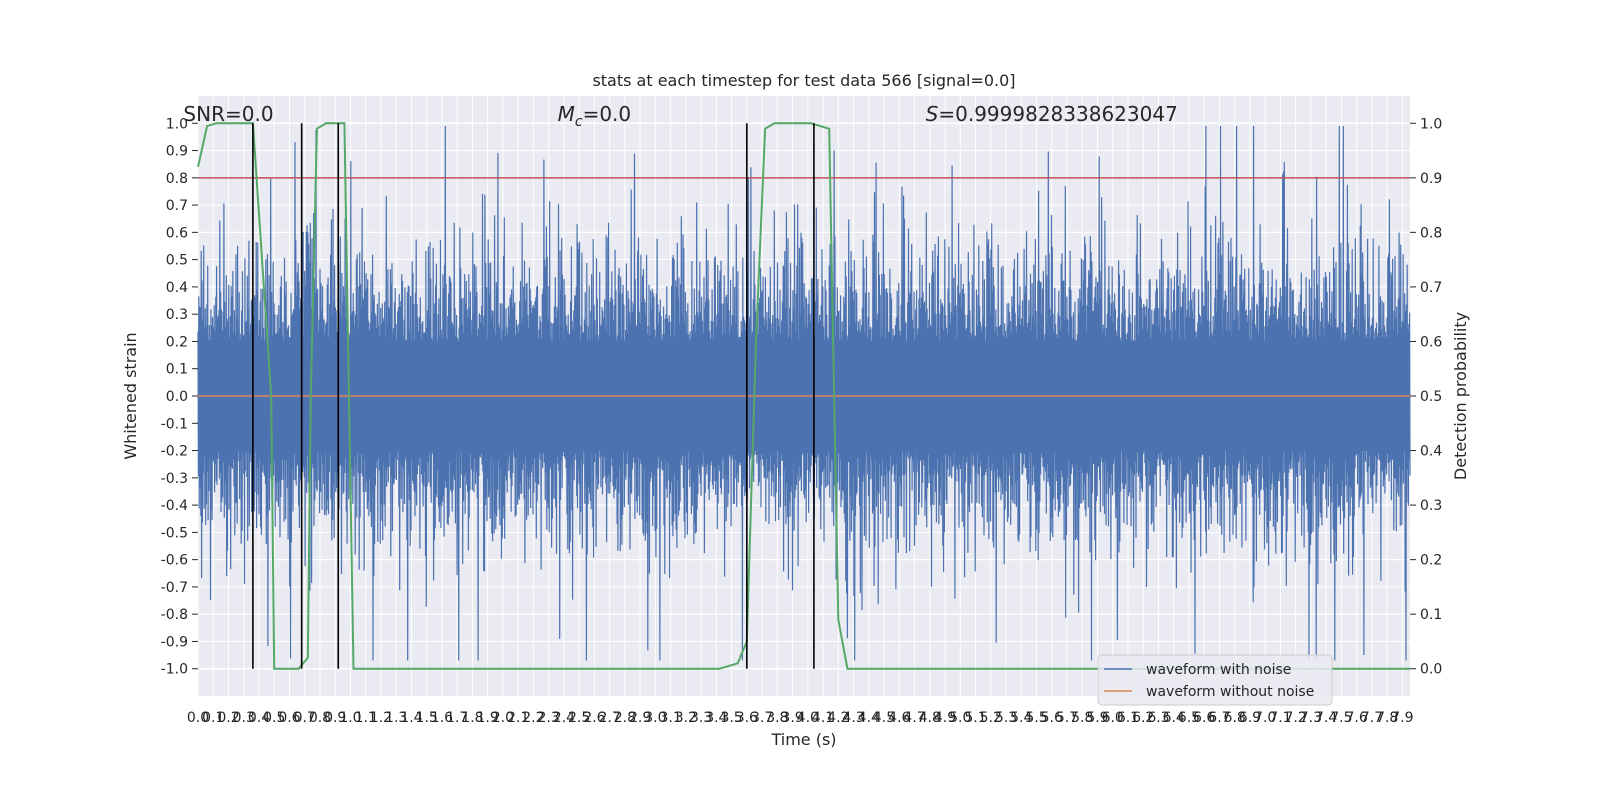 Image resolution: width=1600 pixels, height=800 pixels. What do you see at coordinates (716, 718) in the screenshot?
I see `x-tick-label: 3.4` at bounding box center [716, 718].